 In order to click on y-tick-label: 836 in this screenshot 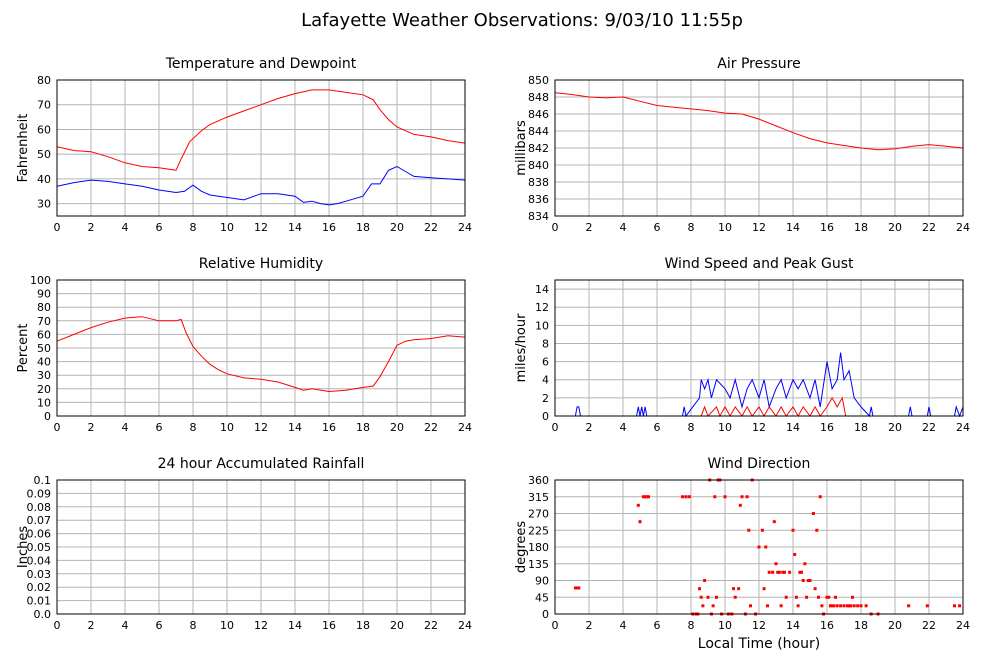, I will do `click(538, 199)`.